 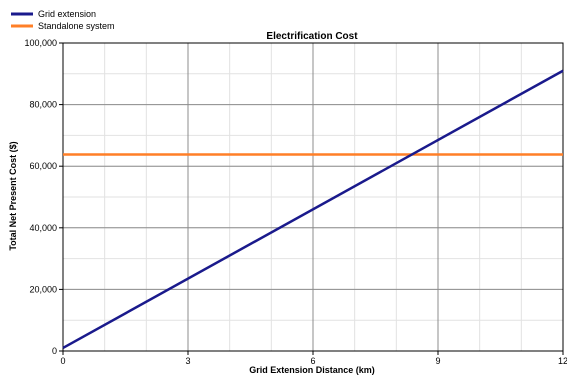 I want to click on x-tick-label: 12, so click(x=562, y=361).